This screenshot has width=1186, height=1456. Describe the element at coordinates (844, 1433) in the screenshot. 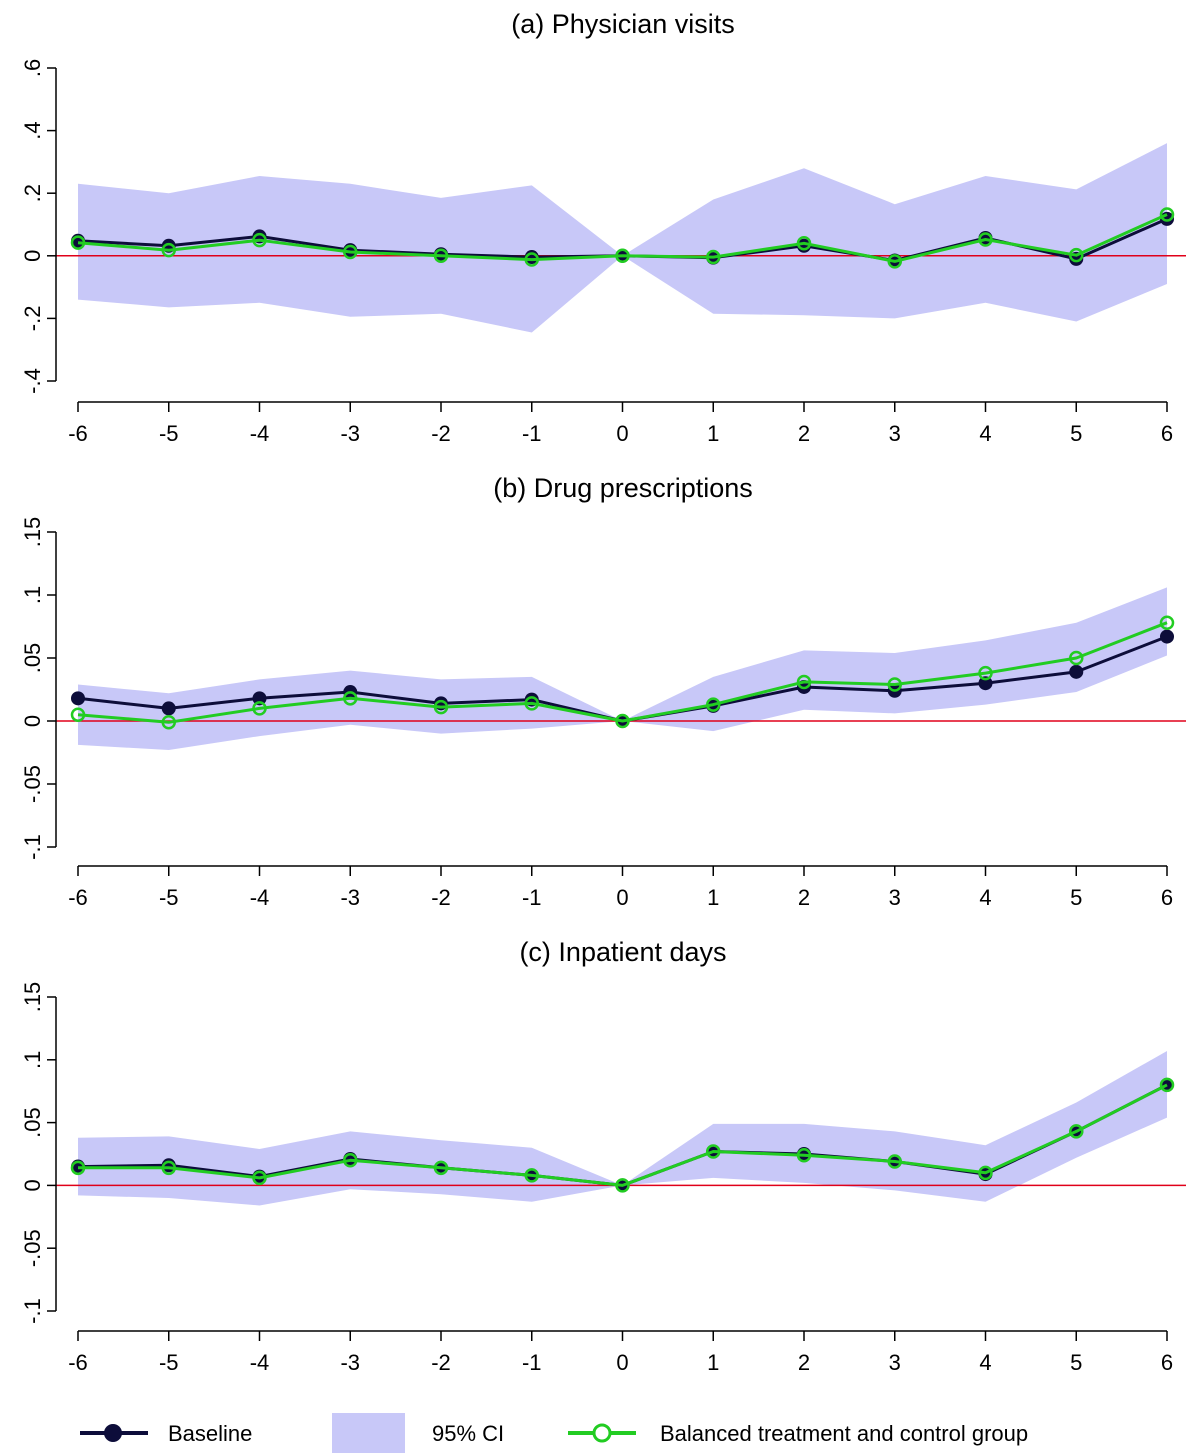

I see `legend-balanced-label: Balanced treatment and control group` at that location.